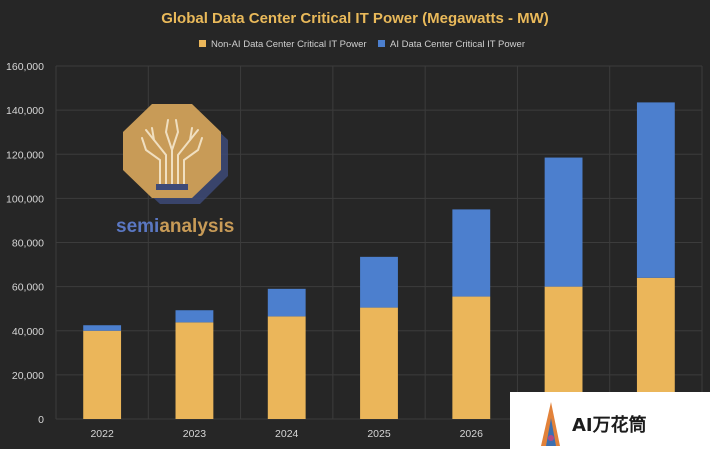 The width and height of the screenshot is (710, 449). Describe the element at coordinates (655, 190) in the screenshot. I see `bar-ai-2028` at that location.